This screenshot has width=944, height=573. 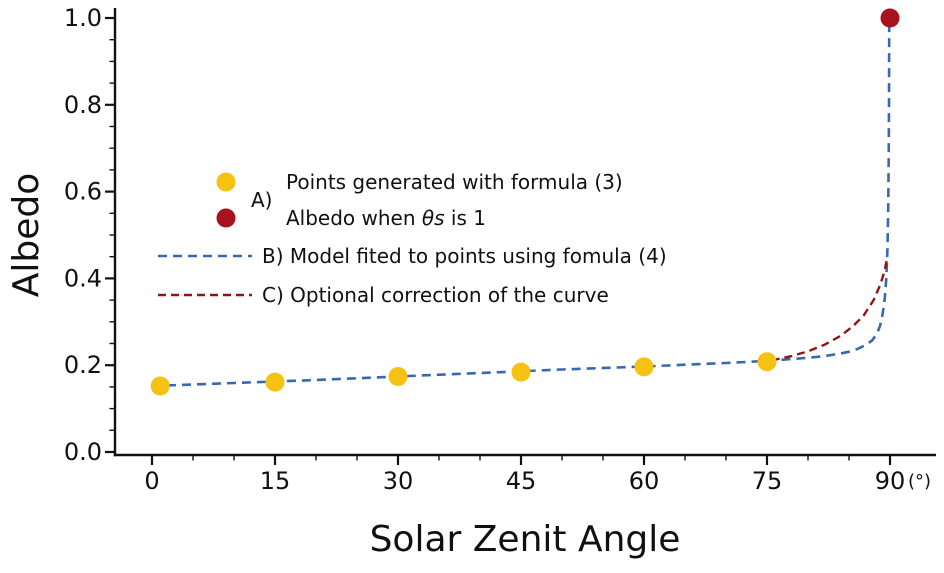 What do you see at coordinates (435, 295) in the screenshot?
I see `legend-label-correction-line: C) Optional correction of the curve` at bounding box center [435, 295].